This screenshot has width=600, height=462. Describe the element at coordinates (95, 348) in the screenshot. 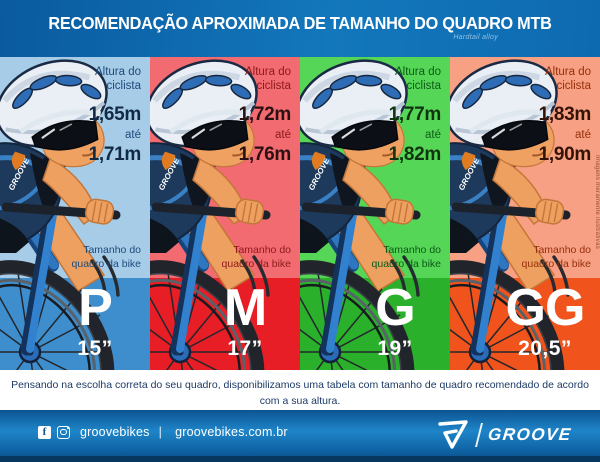

I see `size-inches: 15”` at that location.